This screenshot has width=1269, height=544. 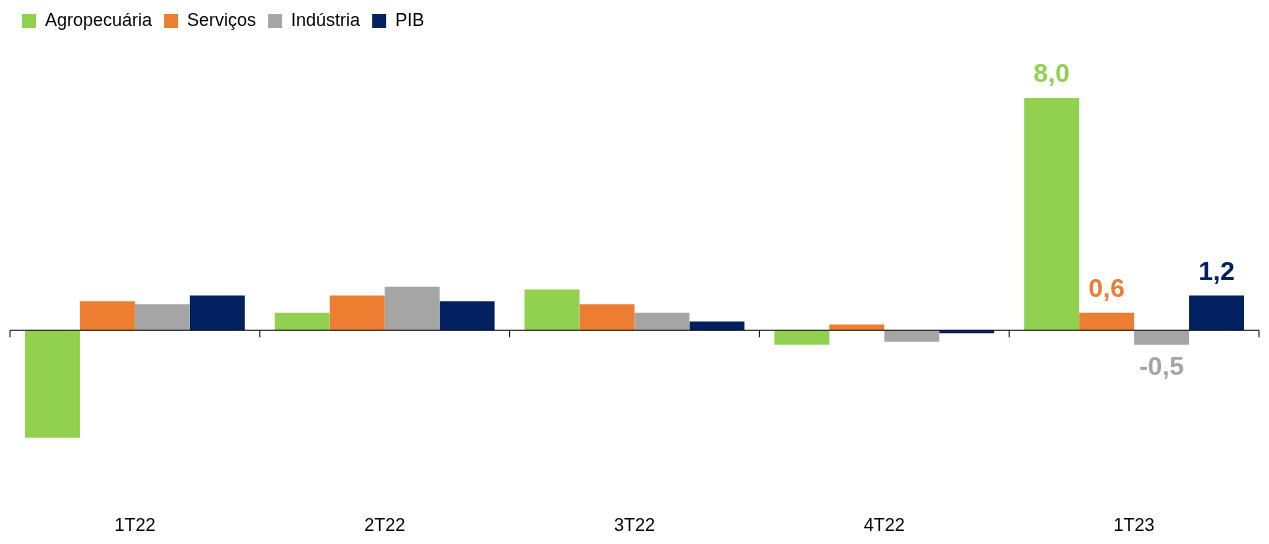 What do you see at coordinates (222, 19) in the screenshot?
I see `legend-label: Serviços` at bounding box center [222, 19].